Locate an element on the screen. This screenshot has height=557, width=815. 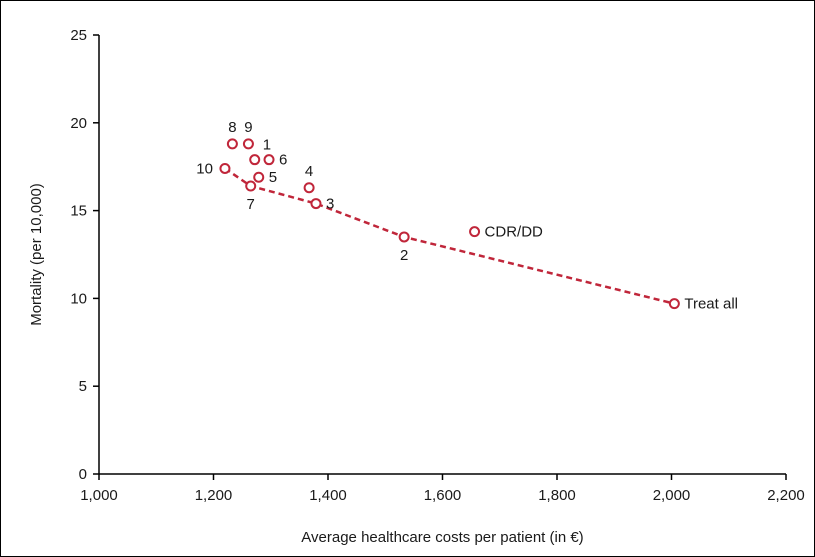
x-tick-label: 2,000 is located at coordinates (672, 495).